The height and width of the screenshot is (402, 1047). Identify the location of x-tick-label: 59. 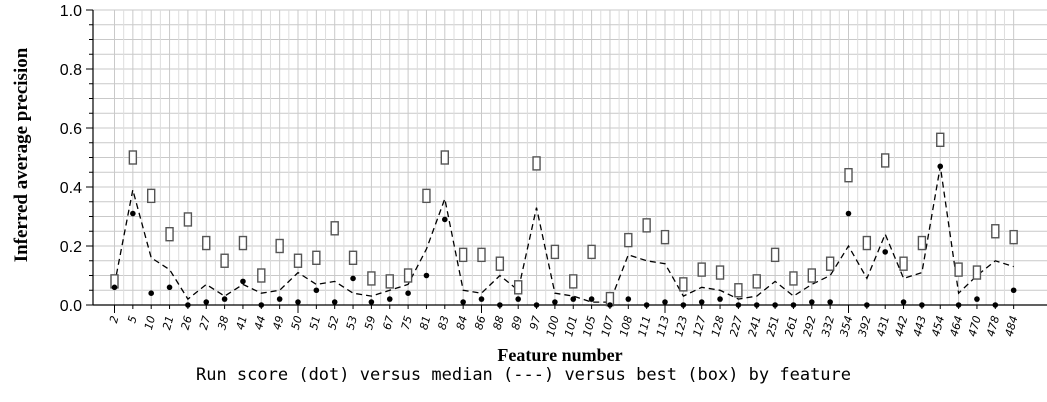
(370, 322).